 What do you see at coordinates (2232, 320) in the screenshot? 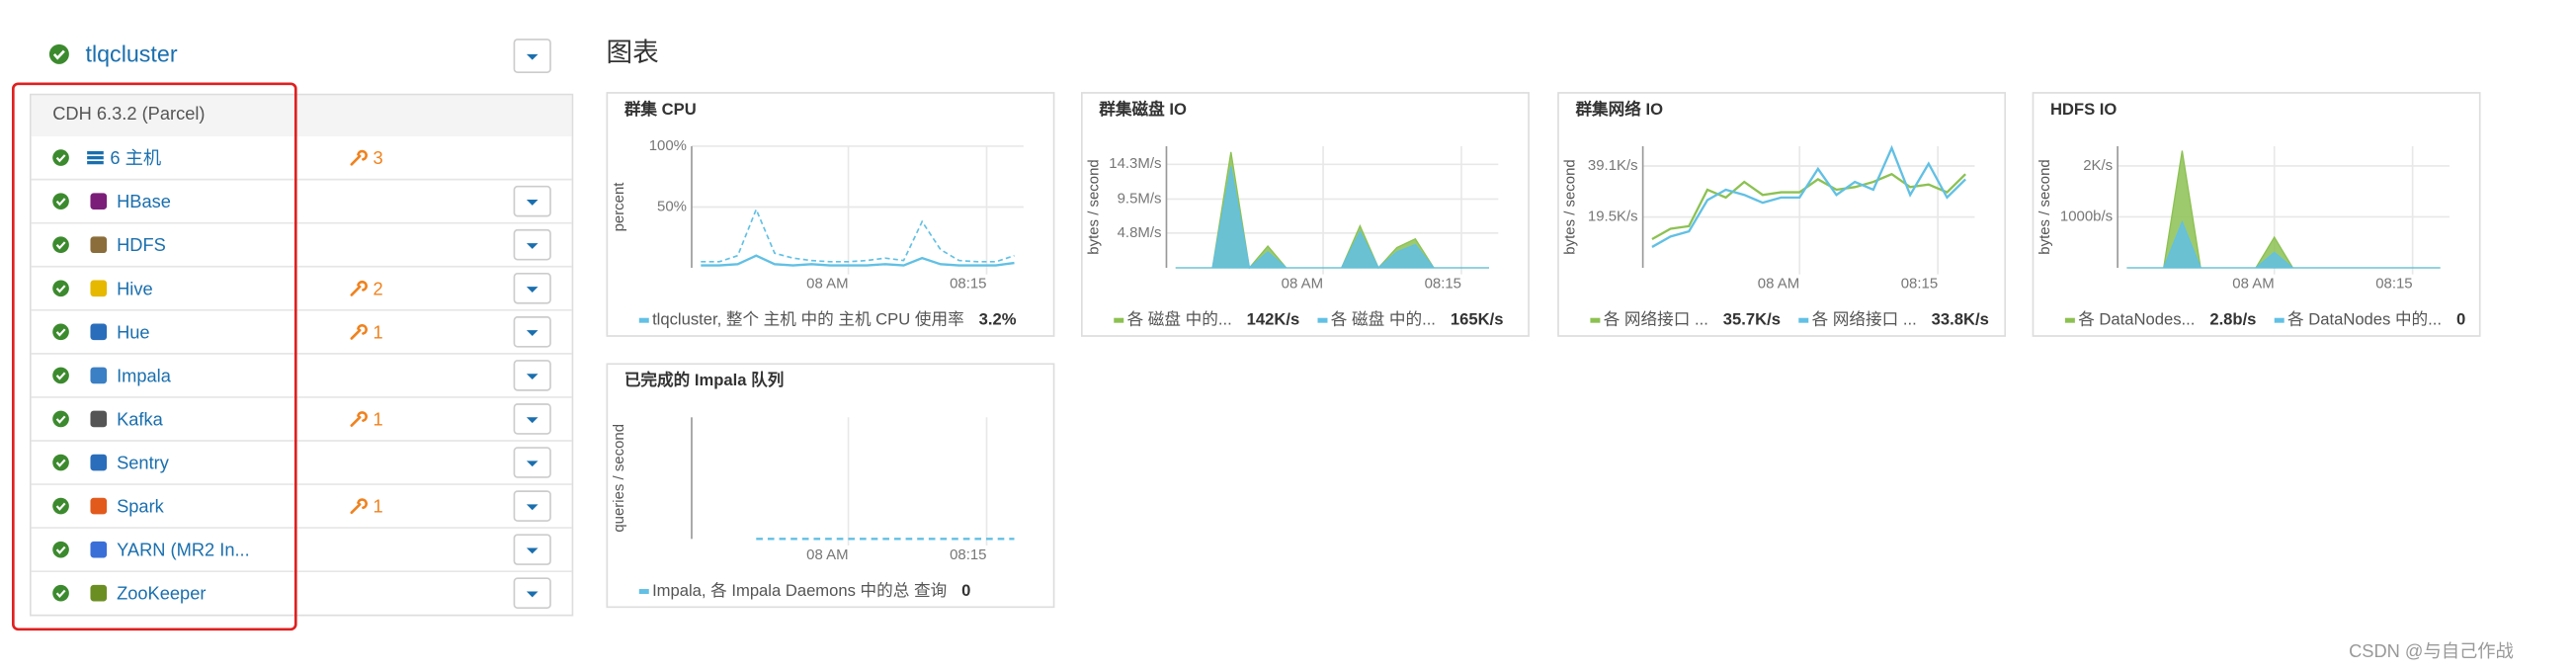
I see `legend-value: 2.8b/s` at bounding box center [2232, 320].